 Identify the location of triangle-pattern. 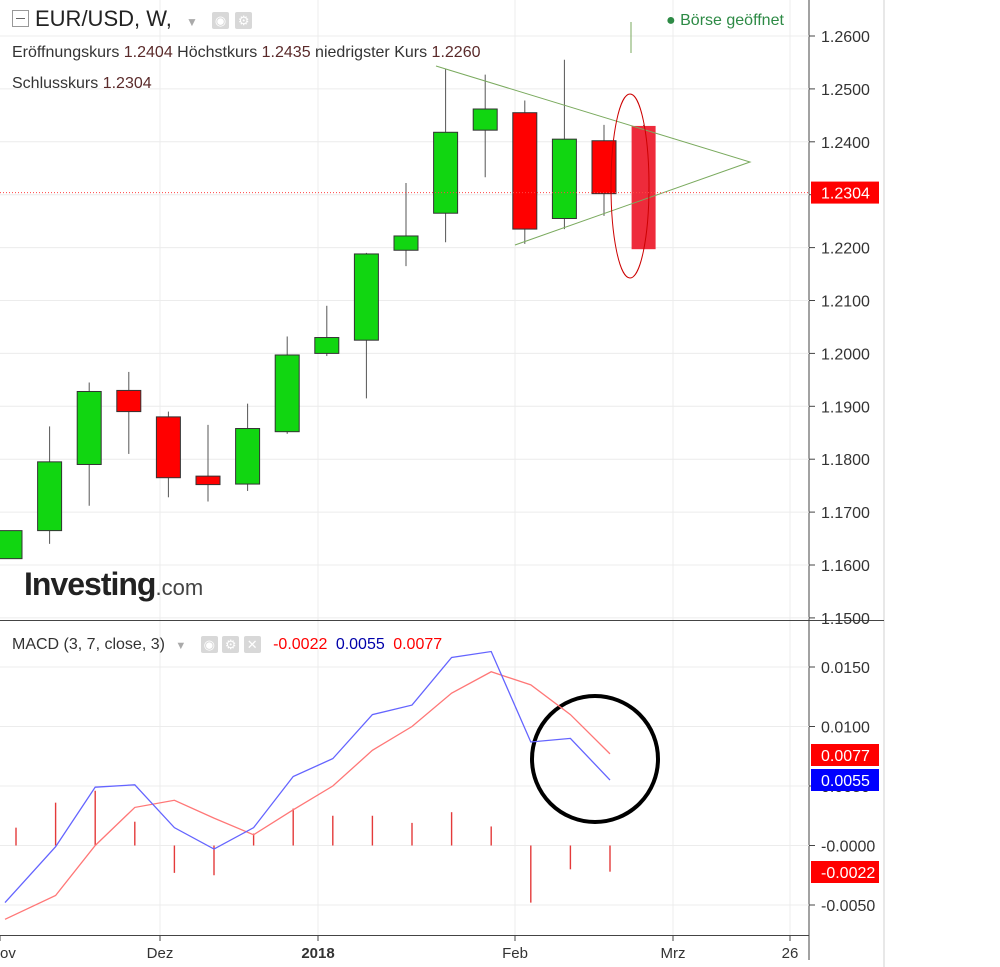
(593, 155).